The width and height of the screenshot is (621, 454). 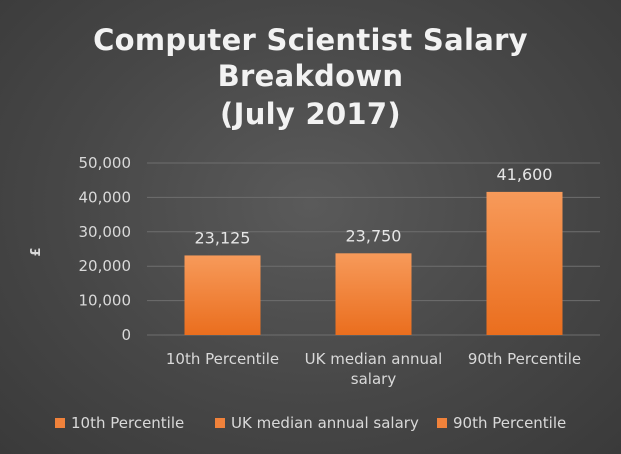 I want to click on y-axis-label: £, so click(x=36, y=251).